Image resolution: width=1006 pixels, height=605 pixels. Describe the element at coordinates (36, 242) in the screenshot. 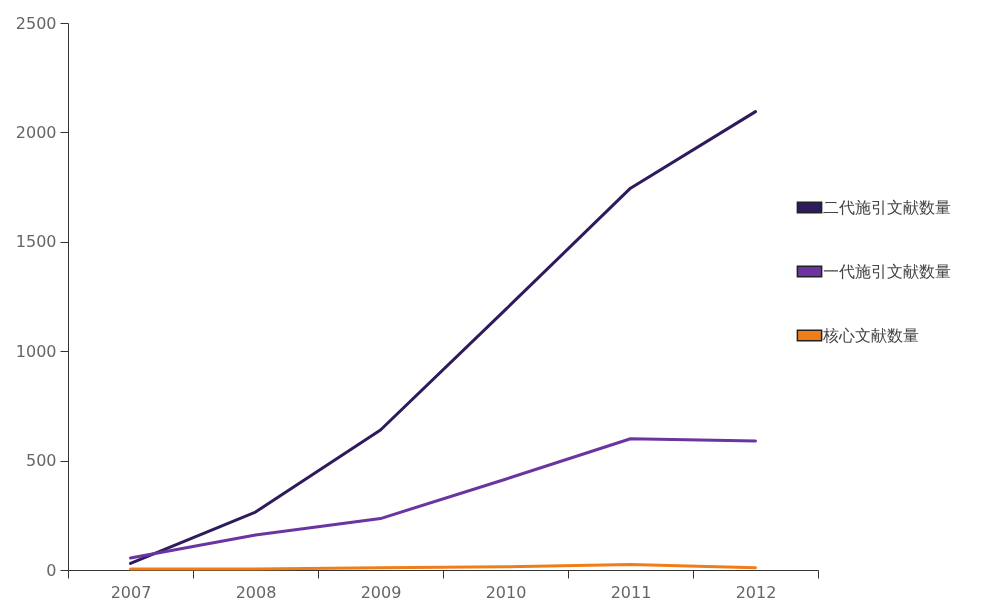

I see `y-tick-label: 1500` at that location.